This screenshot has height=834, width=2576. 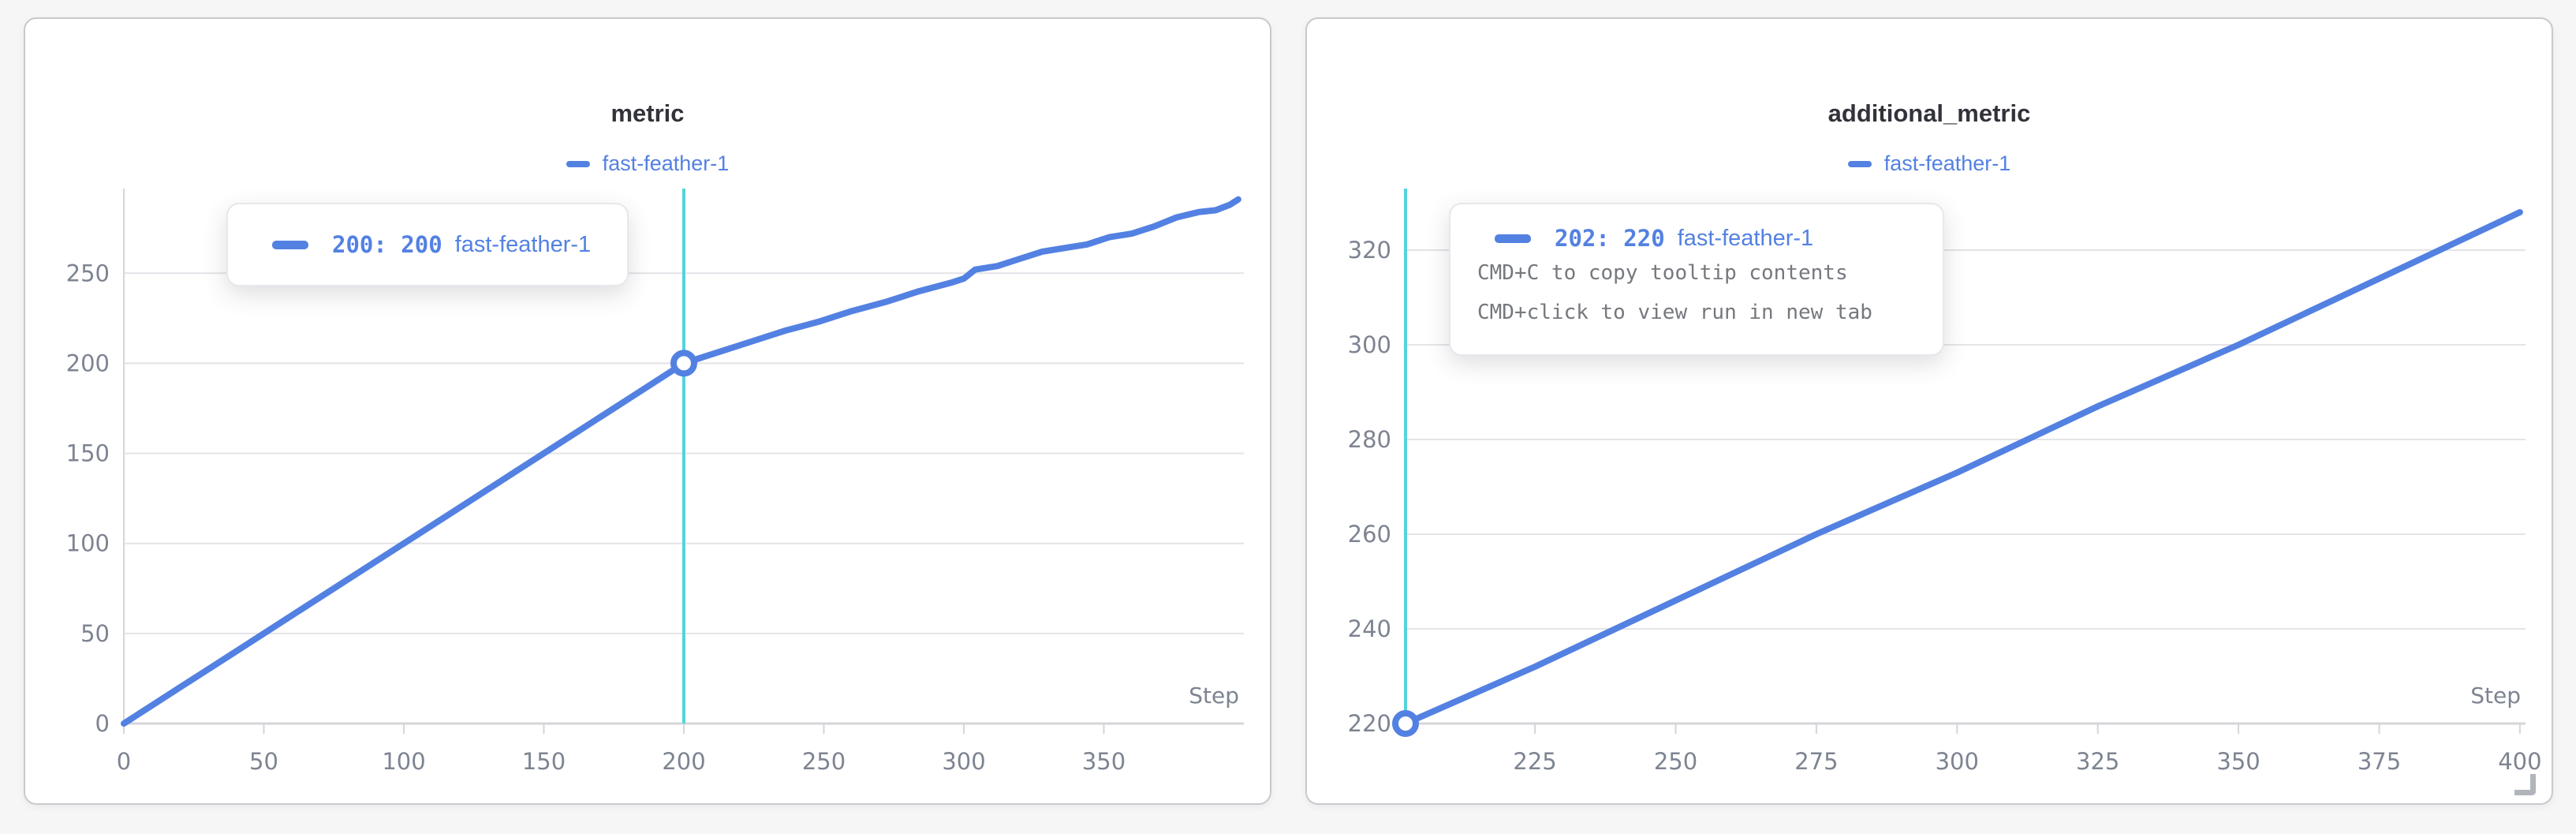 What do you see at coordinates (1369, 250) in the screenshot?
I see `svg-text: 320` at bounding box center [1369, 250].